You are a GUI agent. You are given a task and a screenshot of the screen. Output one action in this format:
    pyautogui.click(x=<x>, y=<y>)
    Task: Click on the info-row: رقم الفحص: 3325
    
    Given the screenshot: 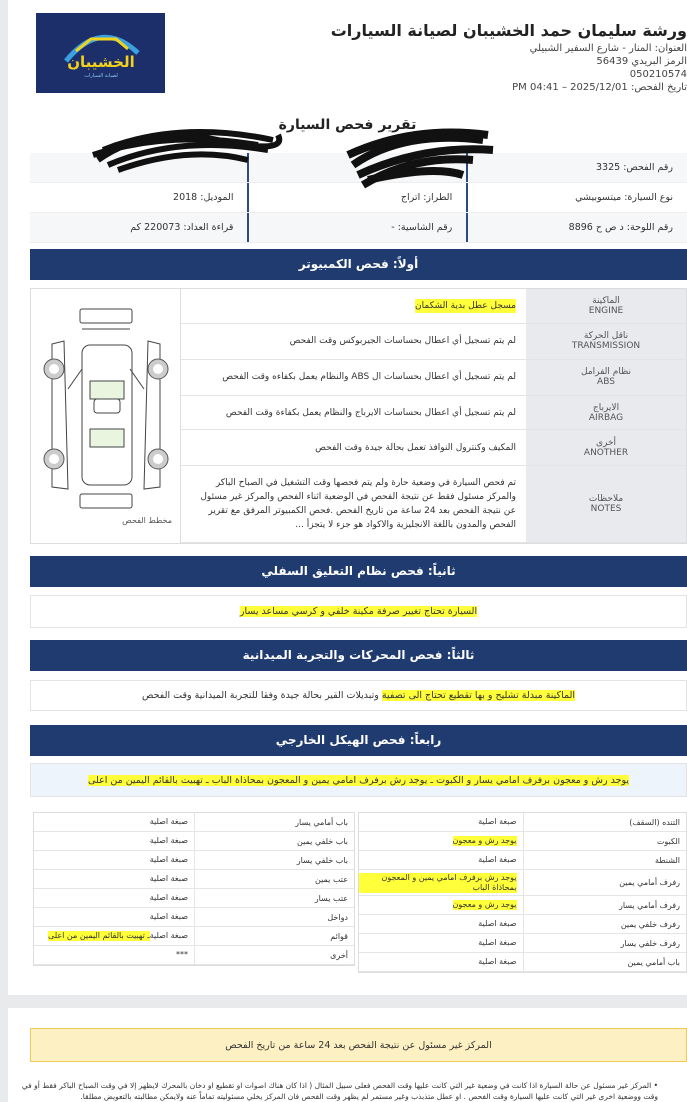 What is the action you would take?
    pyautogui.click(x=358, y=168)
    